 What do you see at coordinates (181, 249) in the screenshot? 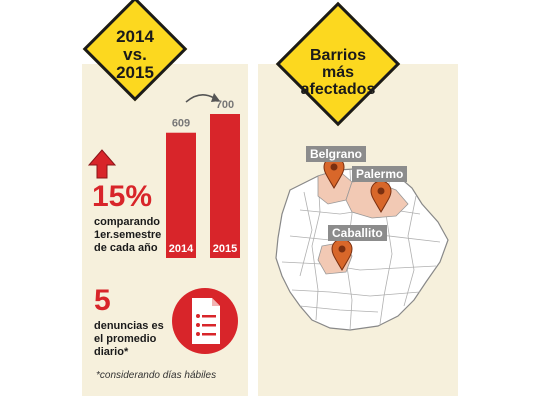
I see `bar-category-2014: 2014` at bounding box center [181, 249].